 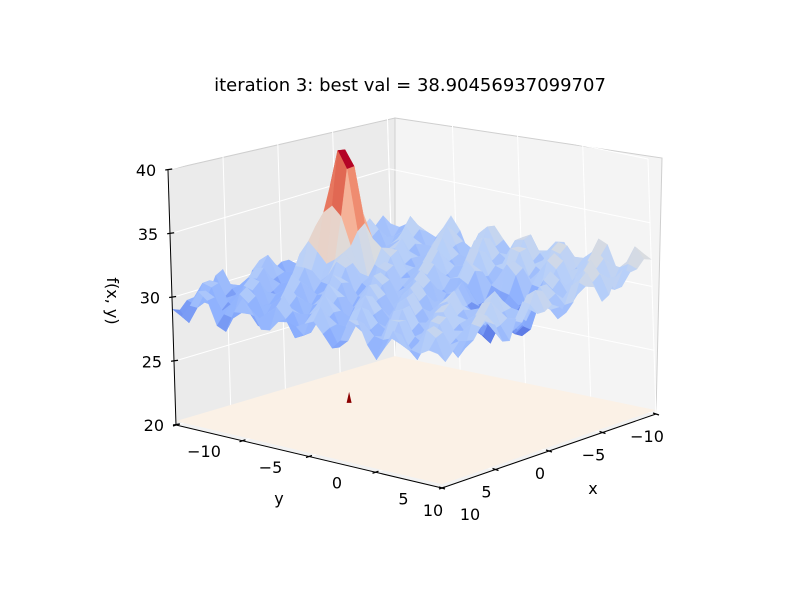 I want to click on y-tick-label: −5, so click(x=594, y=455).